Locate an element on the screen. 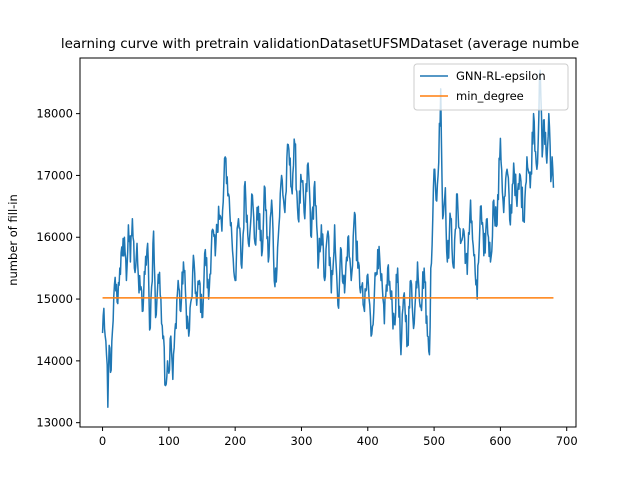 The width and height of the screenshot is (640, 480). y-tick-label: 16000 is located at coordinates (54, 237).